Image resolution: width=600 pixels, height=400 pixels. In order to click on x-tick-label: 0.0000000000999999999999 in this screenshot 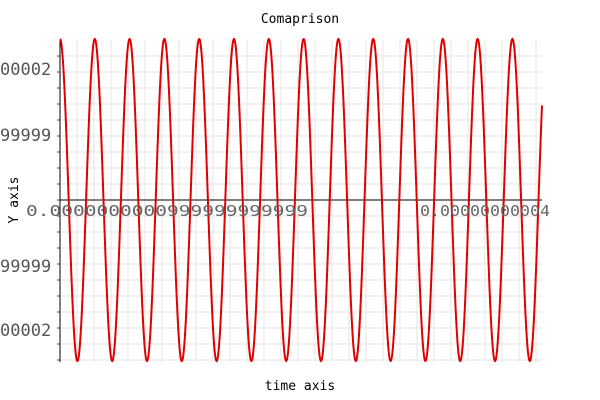, I will do `click(167, 211)`.